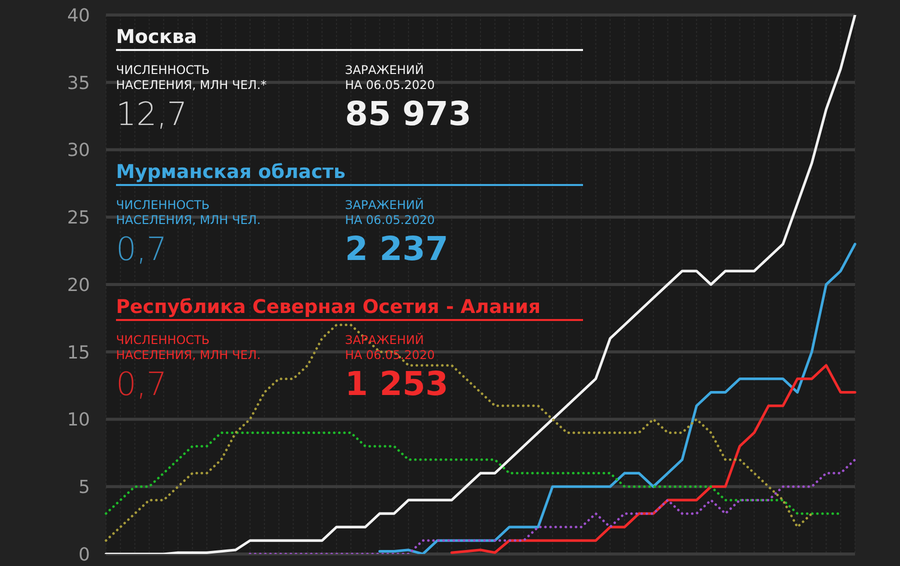 The height and width of the screenshot is (566, 900). I want to click on y-tick-label: 35, so click(78, 83).